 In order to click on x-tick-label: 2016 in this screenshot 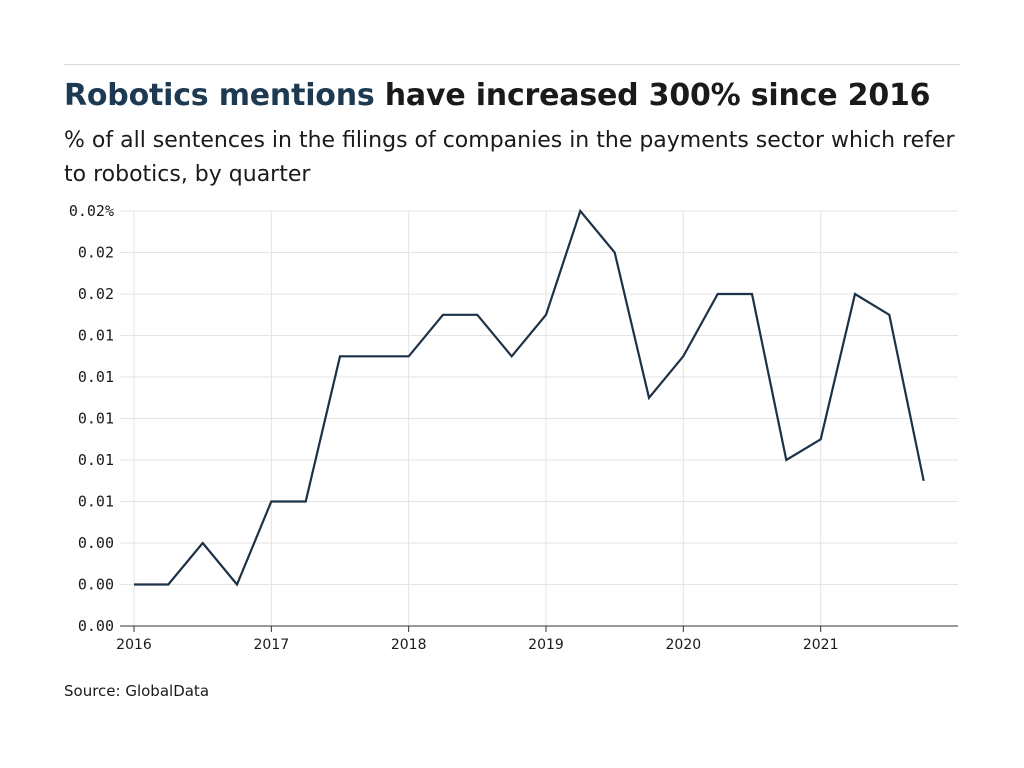, I will do `click(134, 645)`.